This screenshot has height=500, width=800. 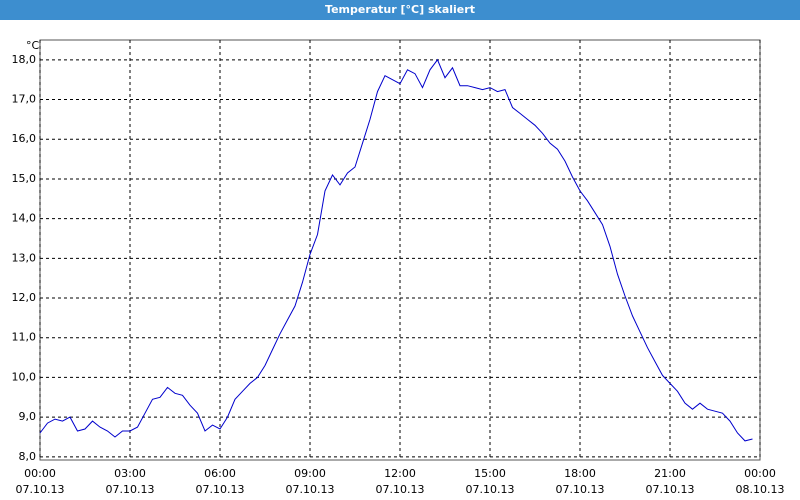 I want to click on y-tick-label: 17,0, so click(x=24, y=99).